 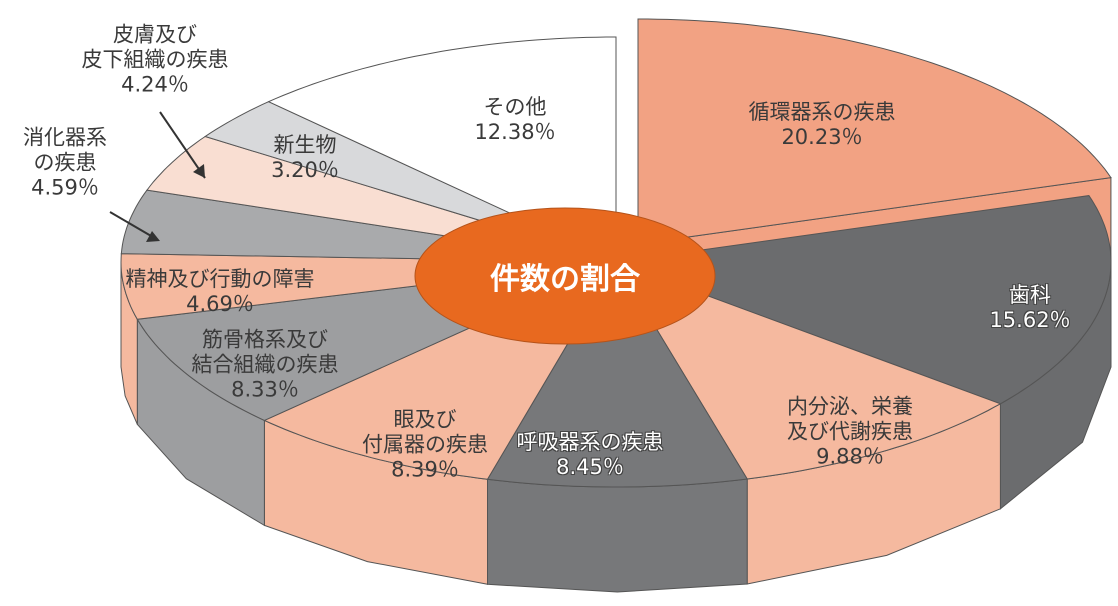 I want to click on slice-label: 新生物 3.20％, so click(x=305, y=158).